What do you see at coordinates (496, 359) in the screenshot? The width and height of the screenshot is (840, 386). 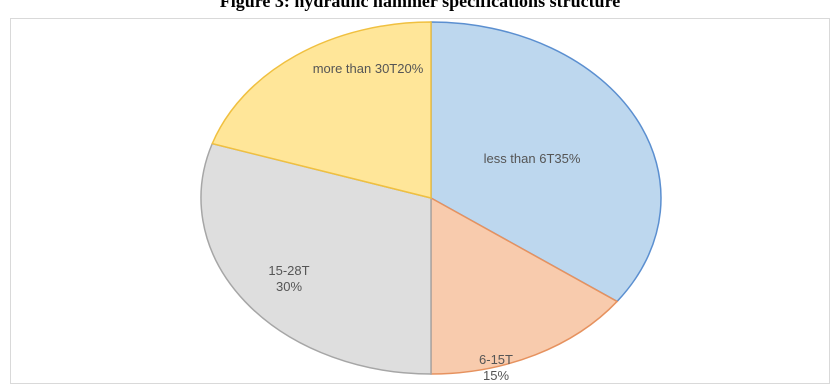 I see `slice-label-line: 6-15T` at bounding box center [496, 359].